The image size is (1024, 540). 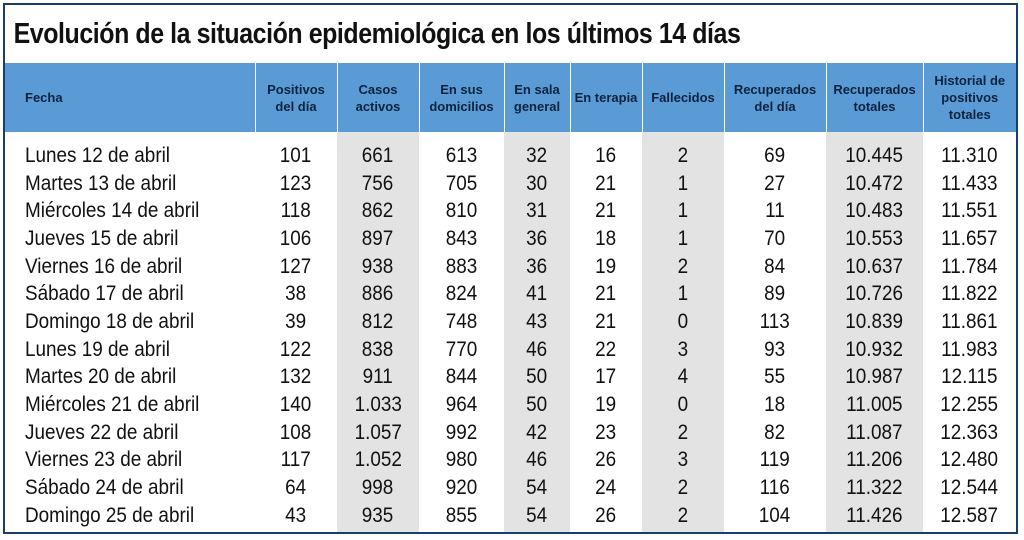 I want to click on cell-value: 118, so click(x=296, y=211).